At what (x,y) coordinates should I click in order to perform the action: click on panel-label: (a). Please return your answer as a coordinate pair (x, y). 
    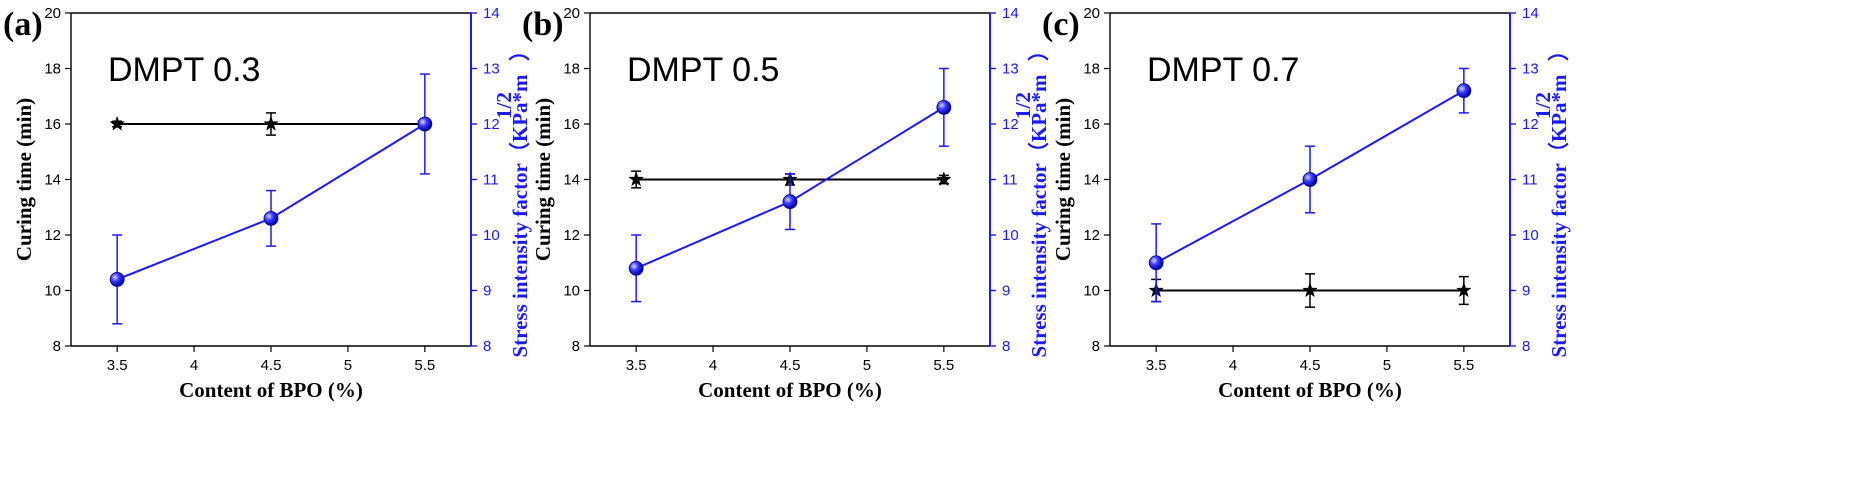
    Looking at the image, I should click on (23, 24).